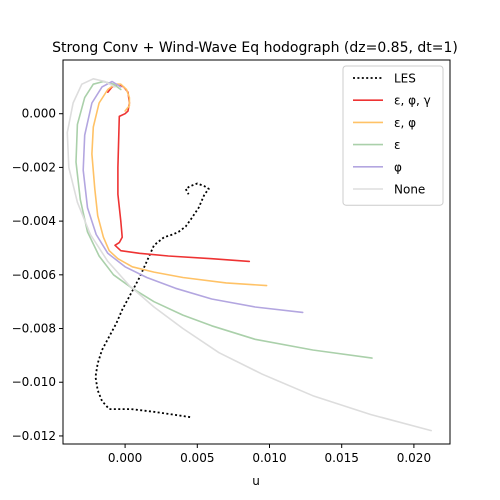  Describe the element at coordinates (39, 114) in the screenshot. I see `y-tick-label: 0.000` at that location.